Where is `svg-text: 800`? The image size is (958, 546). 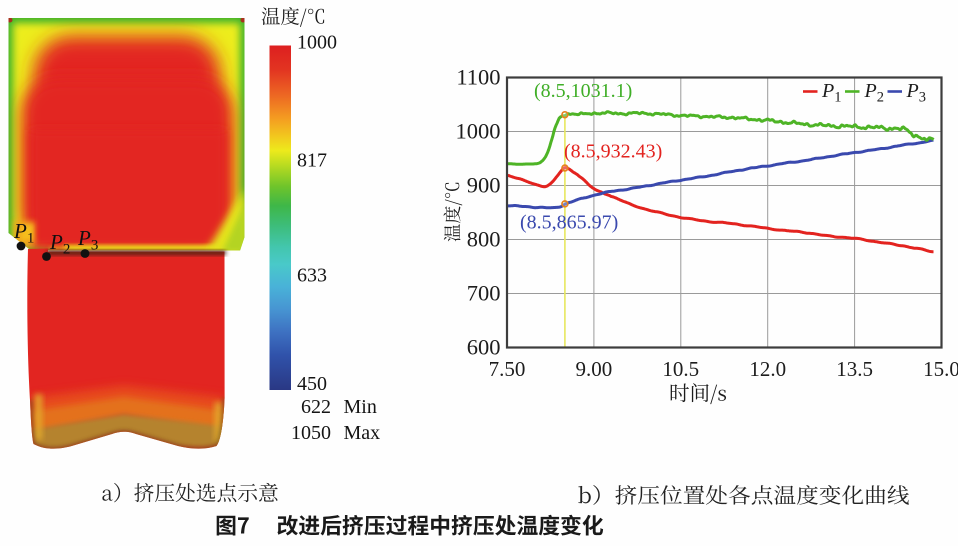 svg-text: 800 is located at coordinates (484, 239).